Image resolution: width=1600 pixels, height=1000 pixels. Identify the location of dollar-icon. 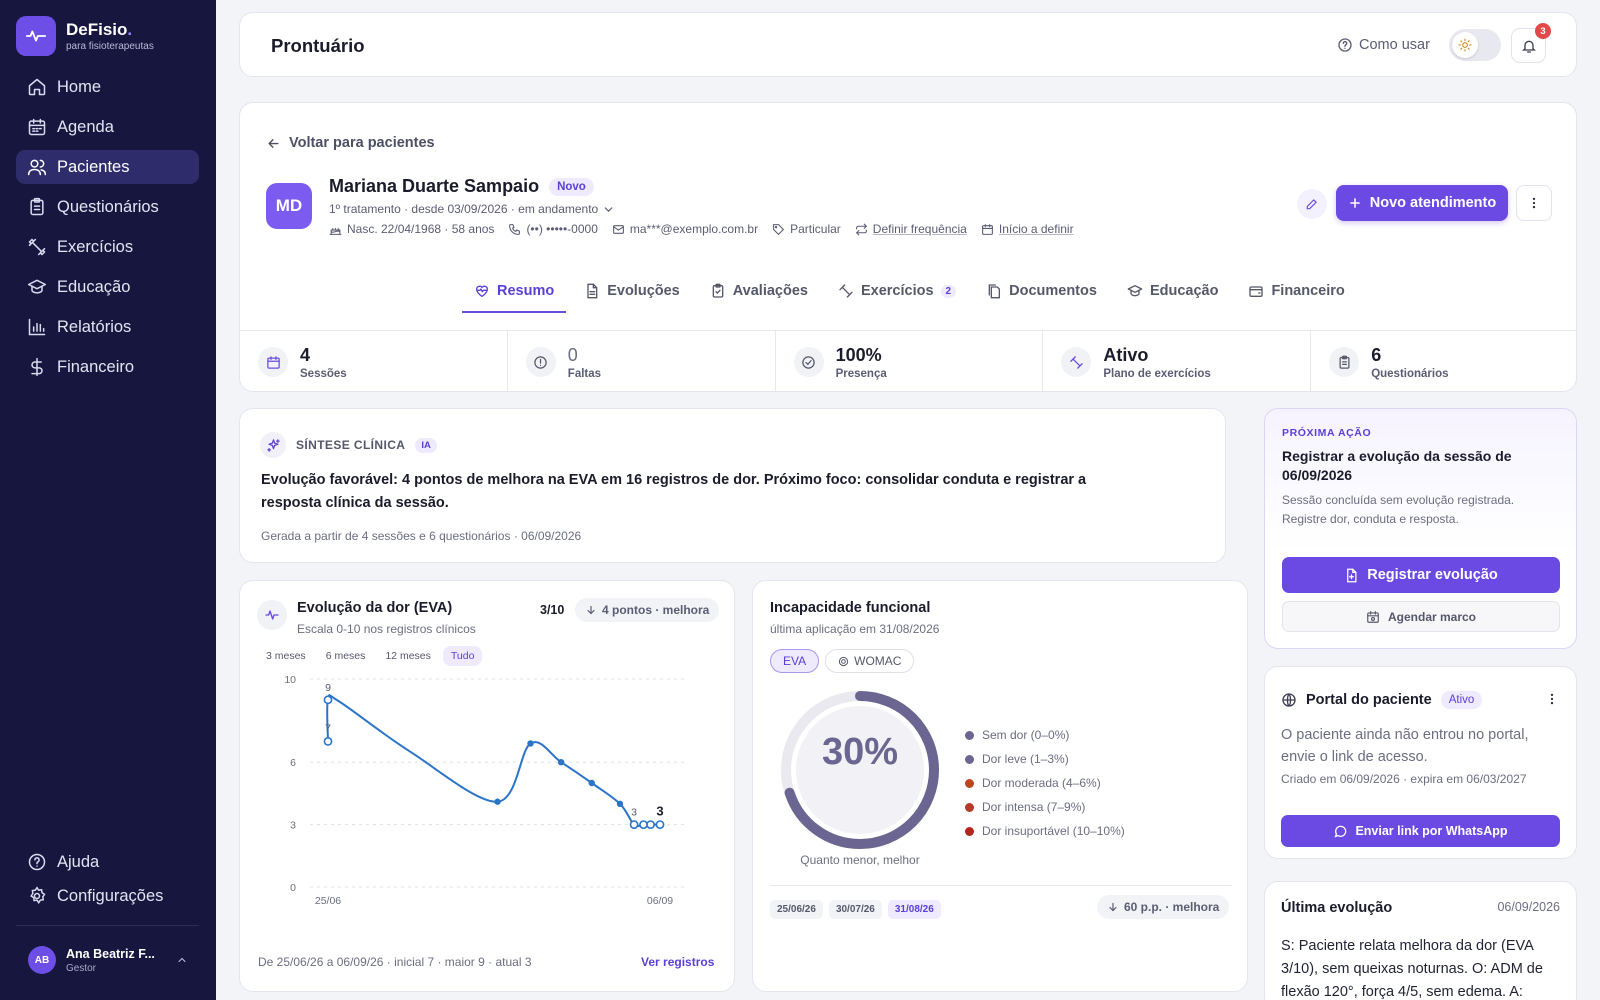
(37, 367).